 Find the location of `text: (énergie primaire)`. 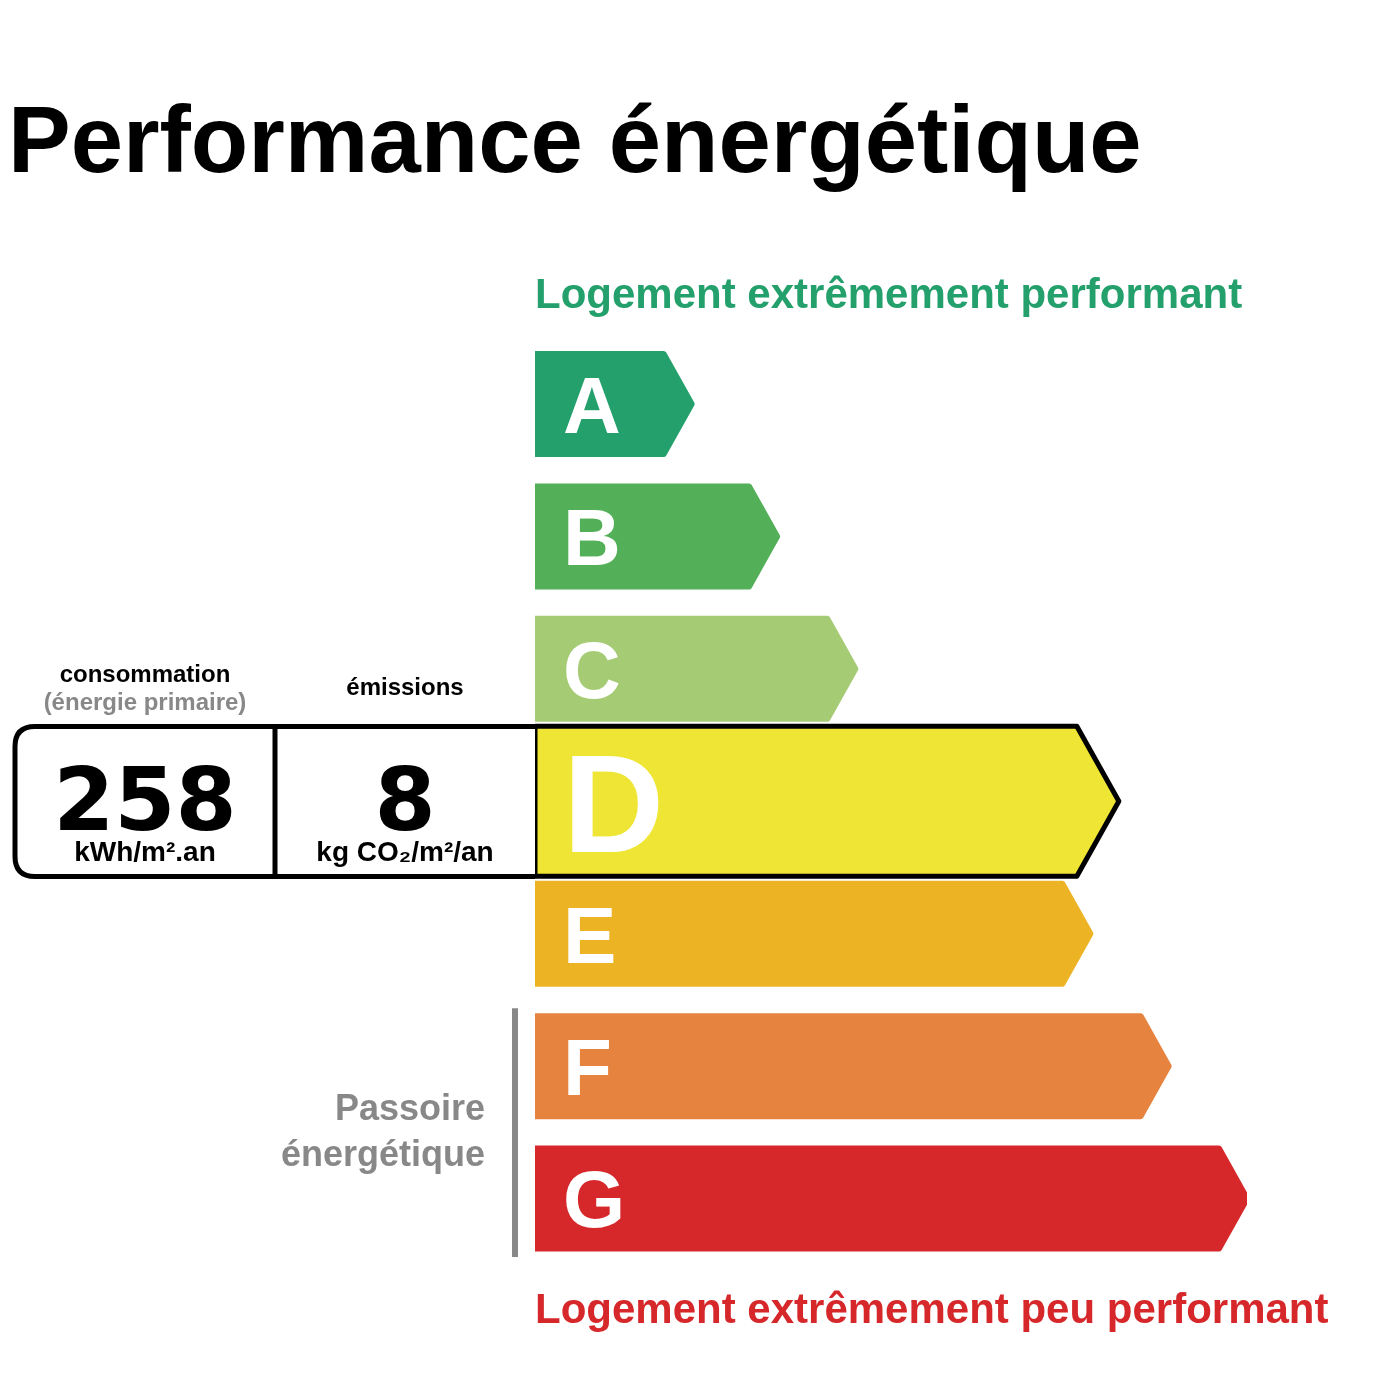

text: (énergie primaire) is located at coordinates (145, 701).